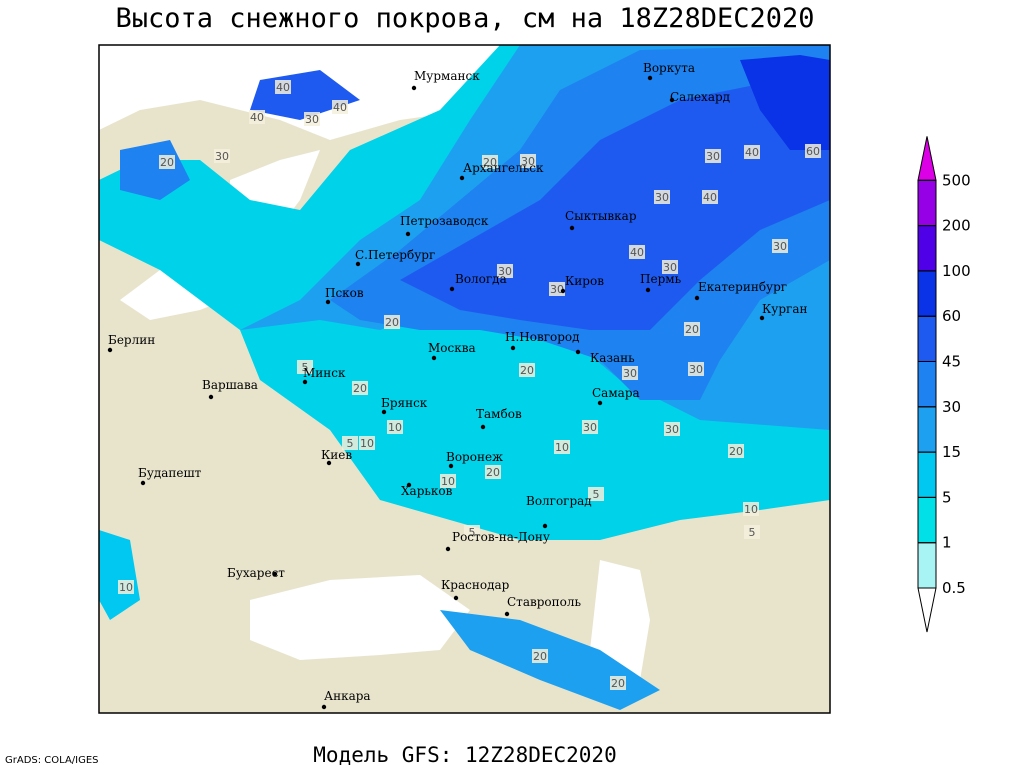 This screenshot has height=768, width=1024. Describe the element at coordinates (951, 452) in the screenshot. I see `colorbar-label: 15` at that location.